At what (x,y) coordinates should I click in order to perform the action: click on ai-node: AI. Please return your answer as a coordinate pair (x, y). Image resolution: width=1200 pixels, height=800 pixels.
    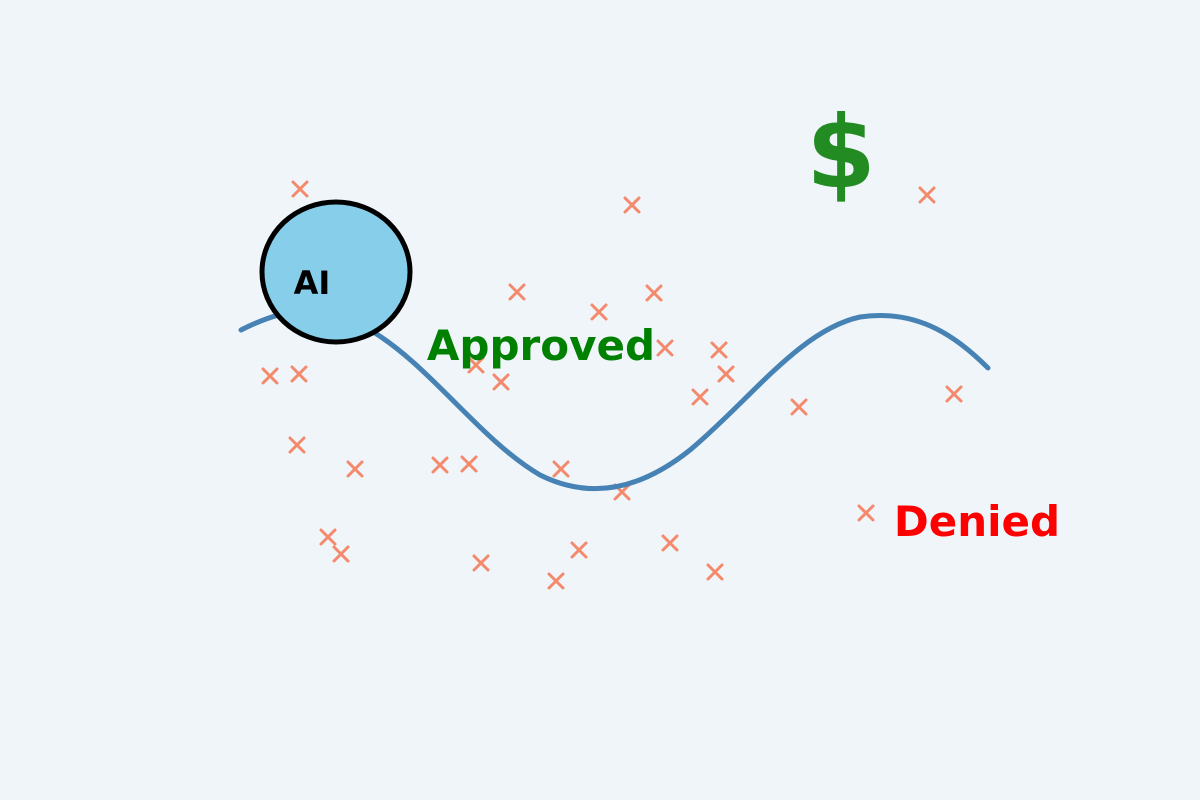
    Looking at the image, I should click on (336, 272).